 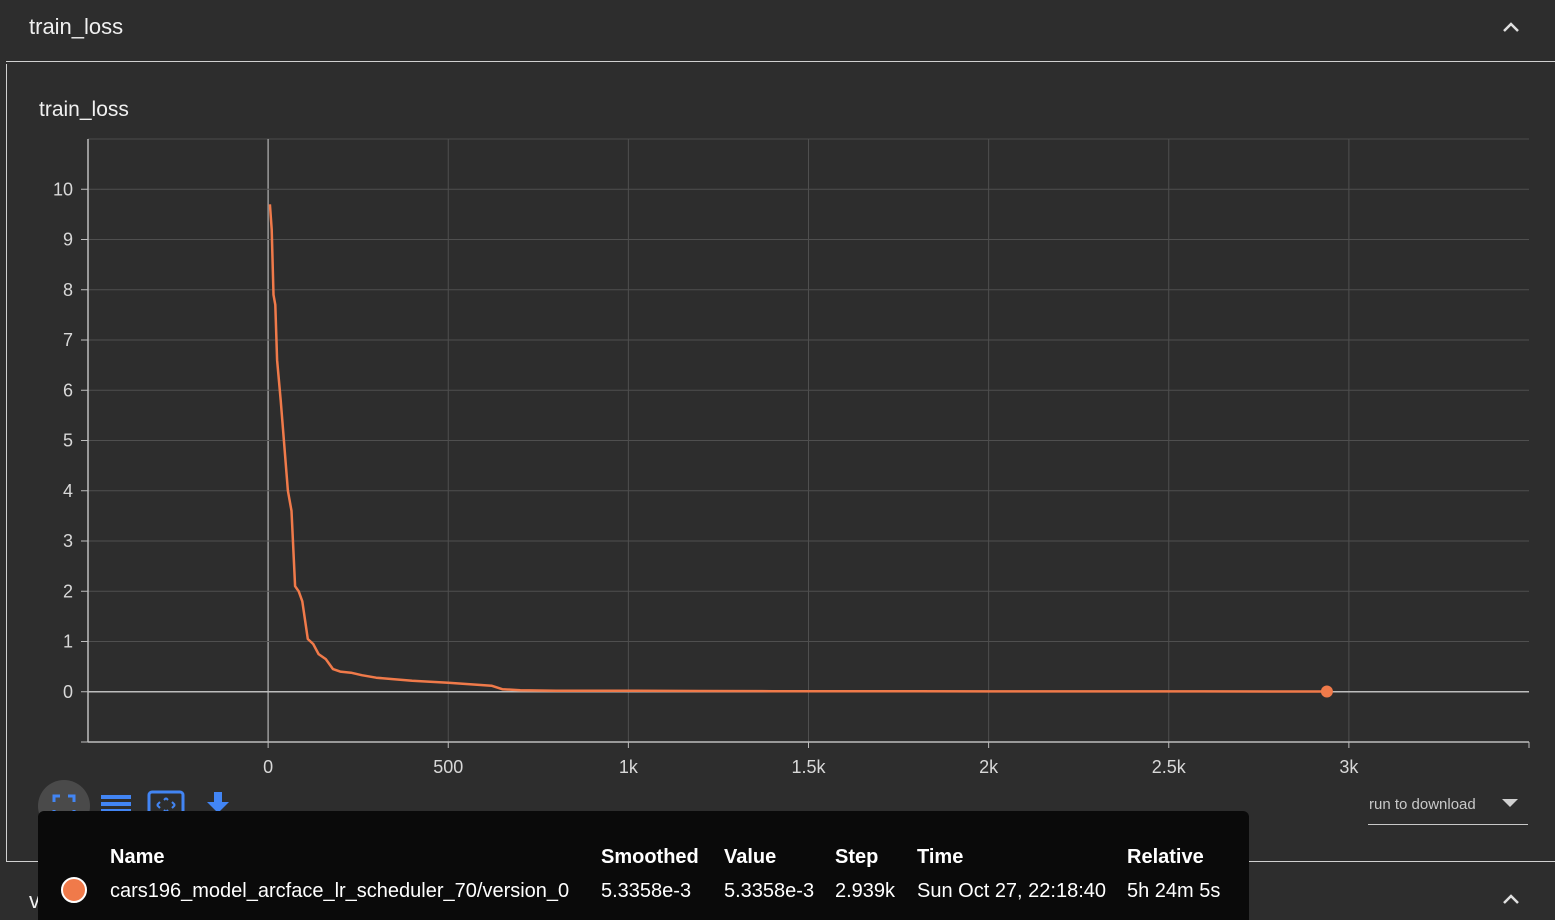 I want to click on highlight-point, so click(x=1326, y=691).